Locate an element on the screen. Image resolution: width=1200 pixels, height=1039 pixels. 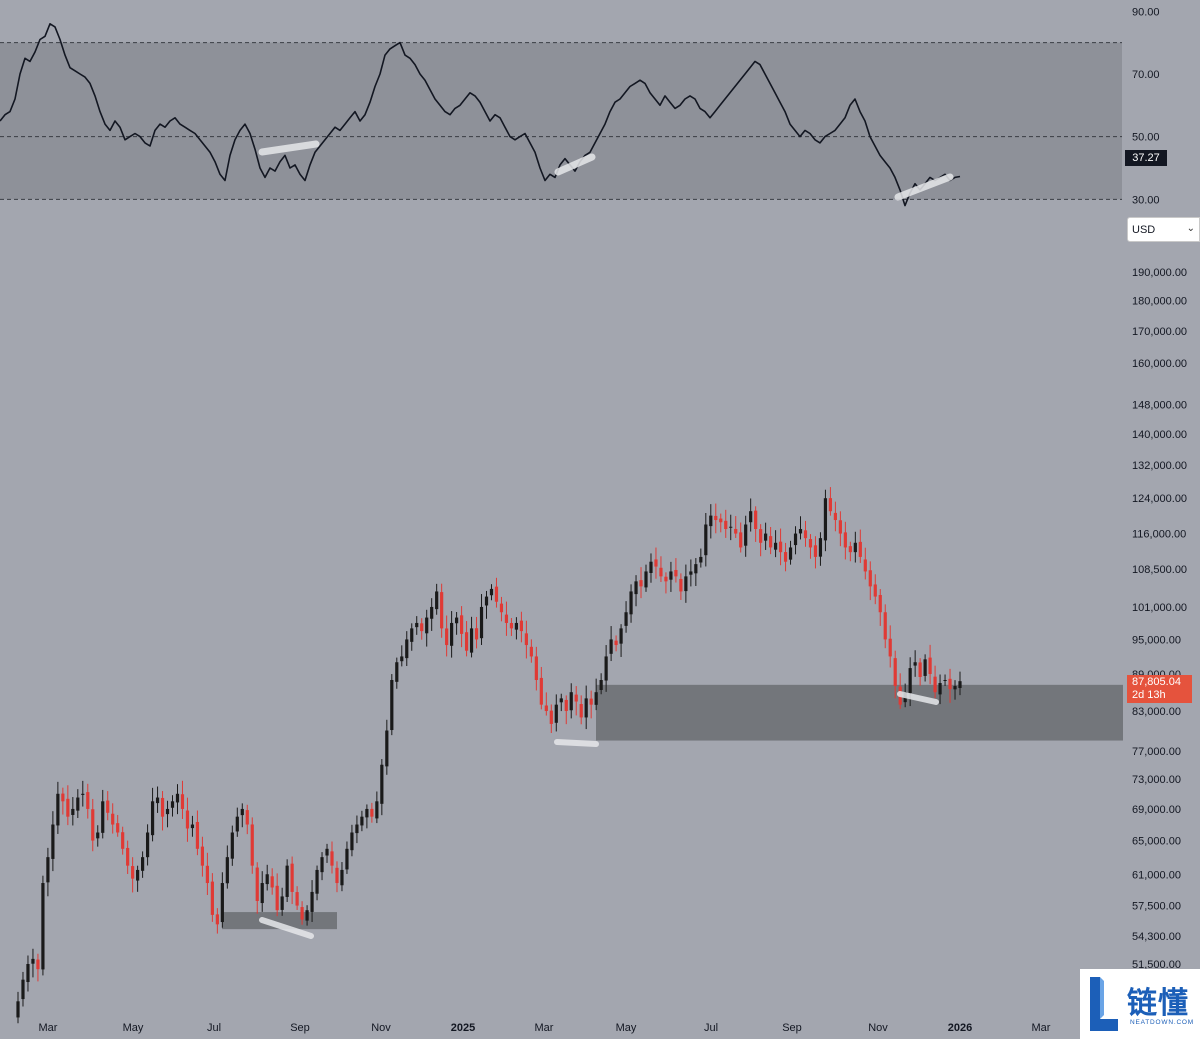
rsi-band is located at coordinates (561, 121).